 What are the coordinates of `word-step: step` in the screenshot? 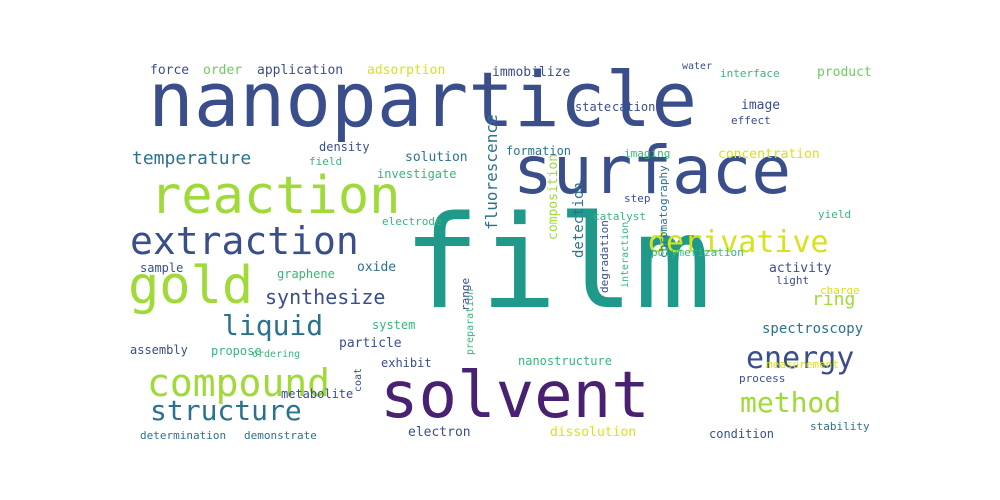 It's located at (637, 198).